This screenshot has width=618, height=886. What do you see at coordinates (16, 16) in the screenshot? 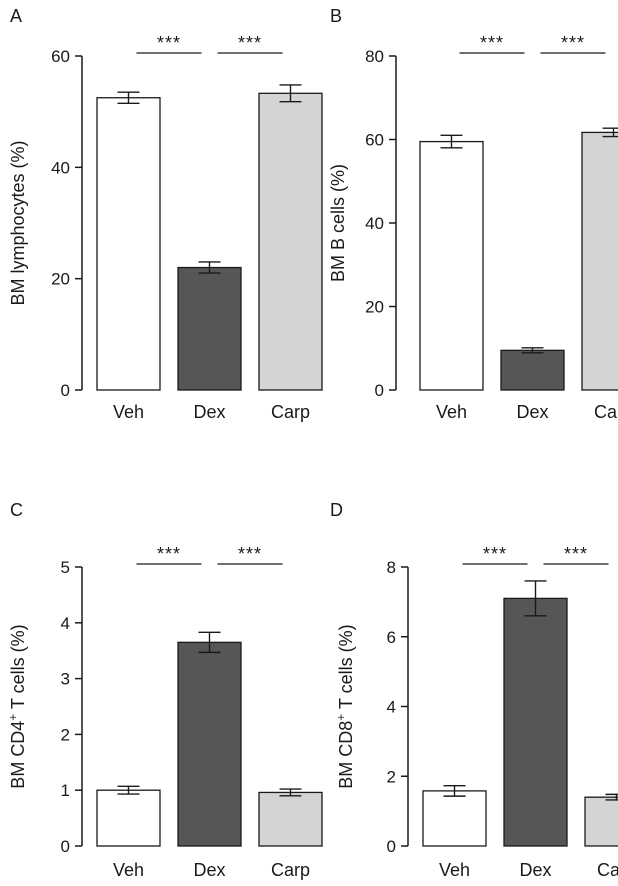
I see `panel-letter-a: A` at bounding box center [16, 16].